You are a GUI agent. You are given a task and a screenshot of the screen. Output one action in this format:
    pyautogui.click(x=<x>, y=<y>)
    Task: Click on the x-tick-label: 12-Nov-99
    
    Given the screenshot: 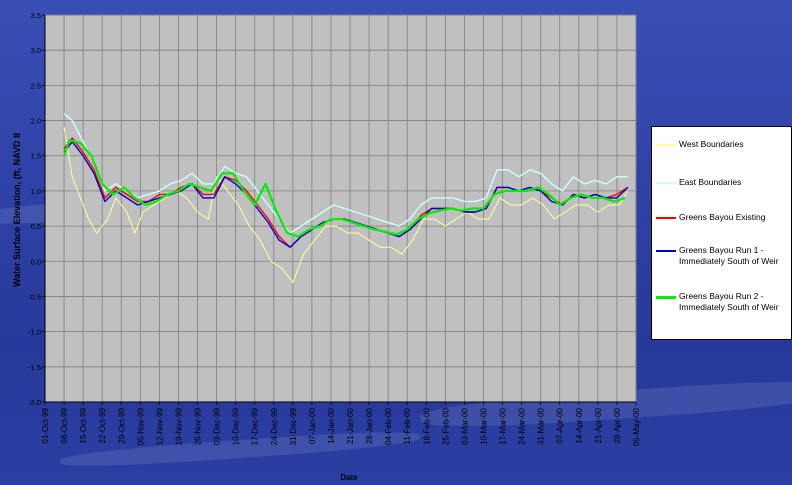 What is the action you would take?
    pyautogui.click(x=159, y=426)
    